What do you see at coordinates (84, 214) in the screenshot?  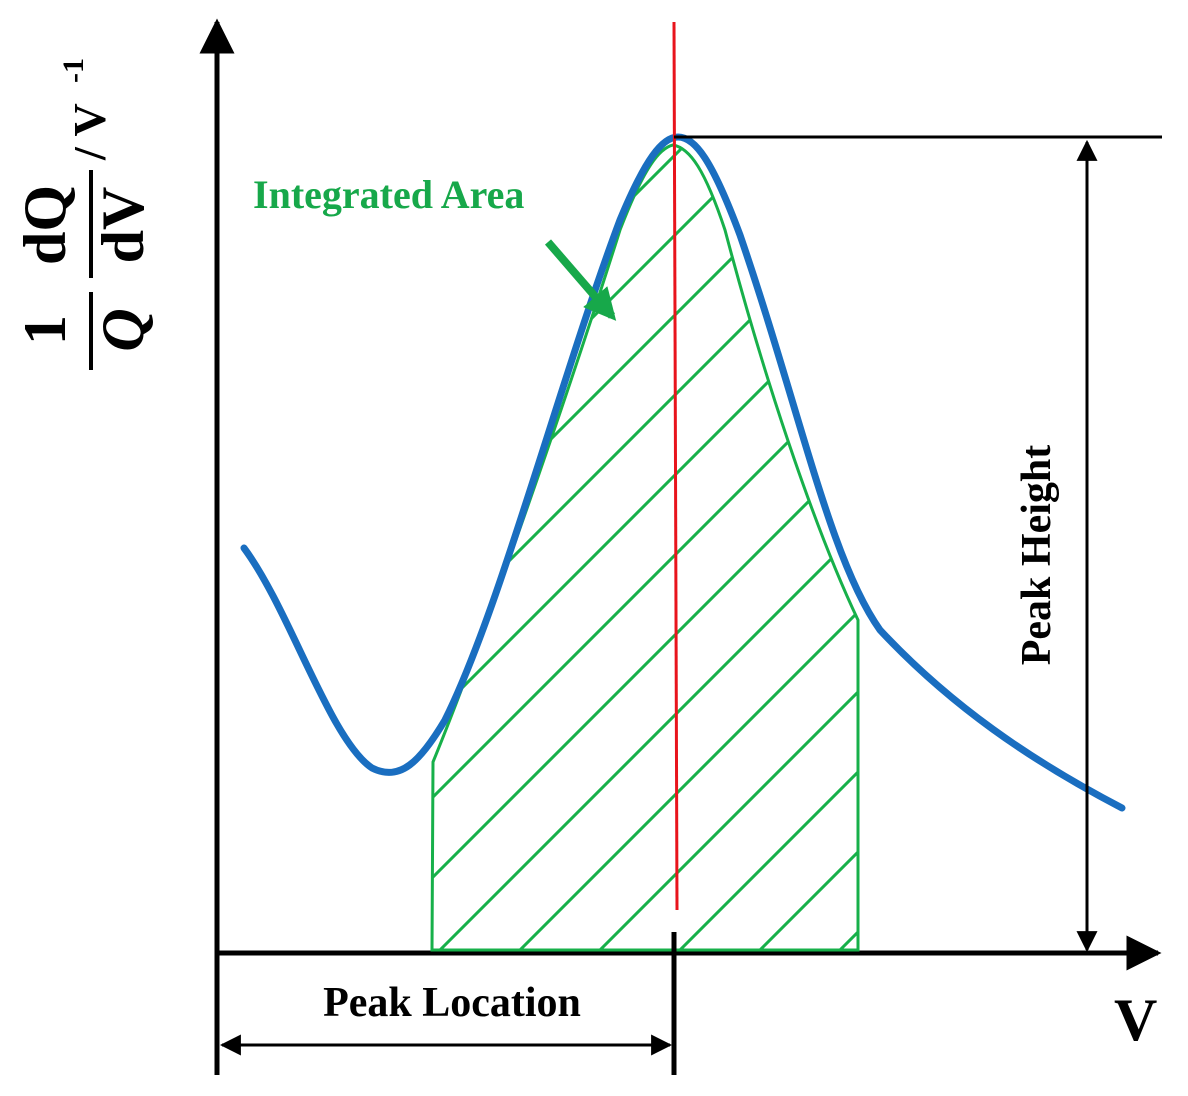 I see `y-axis-label: 1 Q dQ dV / V -1` at bounding box center [84, 214].